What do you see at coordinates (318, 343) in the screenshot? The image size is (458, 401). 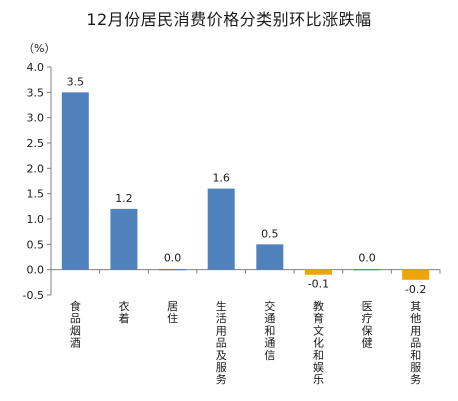 I see `category-label-5: 教育文化和娱乐` at bounding box center [318, 343].